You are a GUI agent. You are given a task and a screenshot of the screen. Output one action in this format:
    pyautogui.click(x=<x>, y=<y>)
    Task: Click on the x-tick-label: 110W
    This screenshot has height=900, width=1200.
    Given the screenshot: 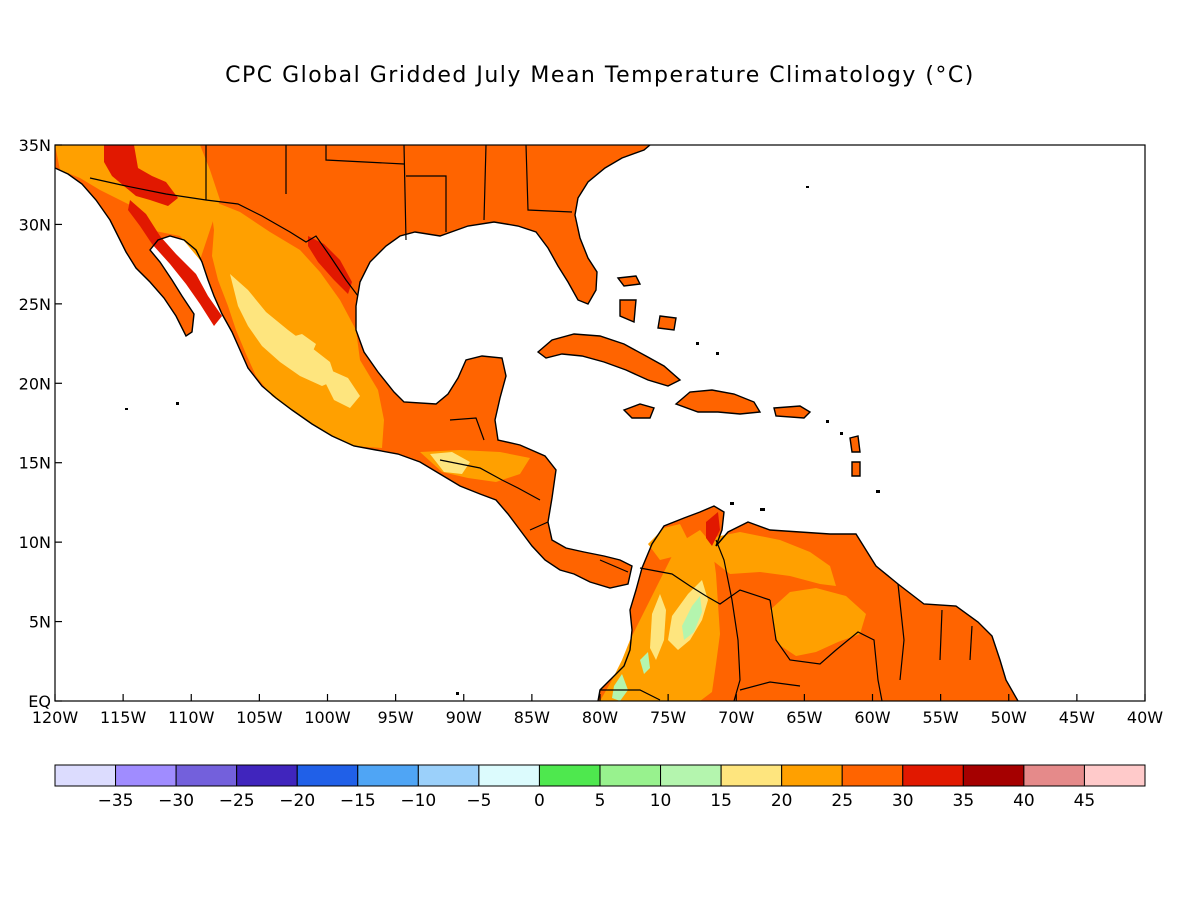 What is the action you would take?
    pyautogui.click(x=191, y=717)
    